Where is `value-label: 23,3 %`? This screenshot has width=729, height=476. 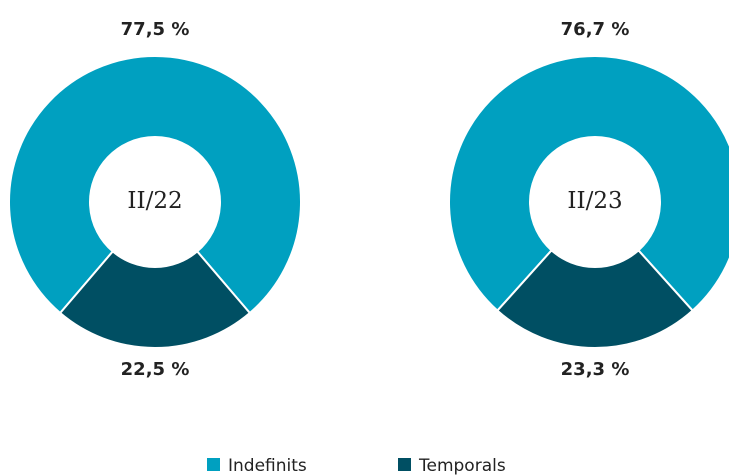 value-label: 23,3 % is located at coordinates (595, 369).